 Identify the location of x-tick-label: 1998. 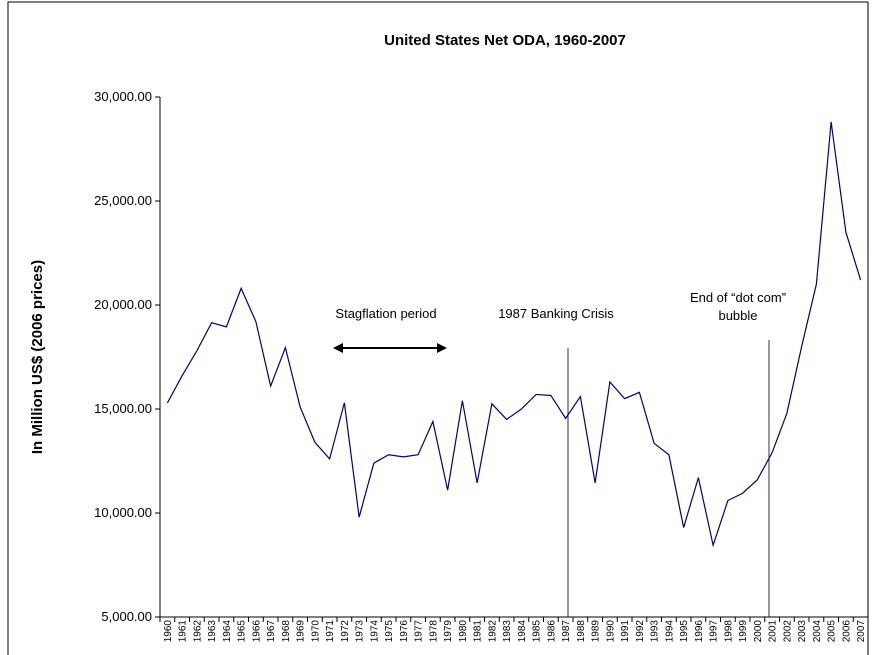
(728, 631).